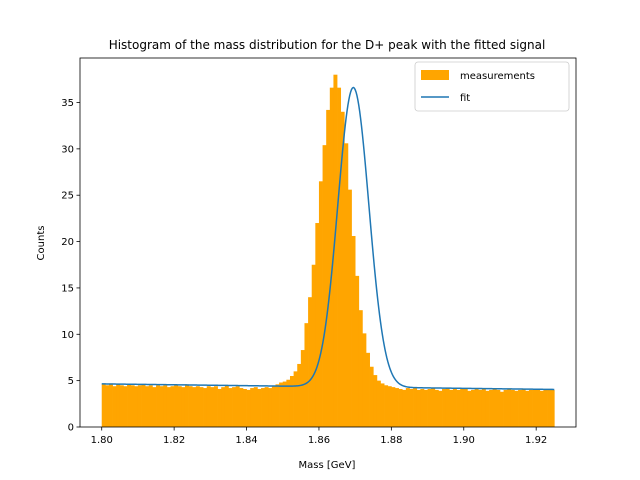 The image size is (640, 480). Describe the element at coordinates (67, 288) in the screenshot. I see `y-tick-label: 15` at that location.